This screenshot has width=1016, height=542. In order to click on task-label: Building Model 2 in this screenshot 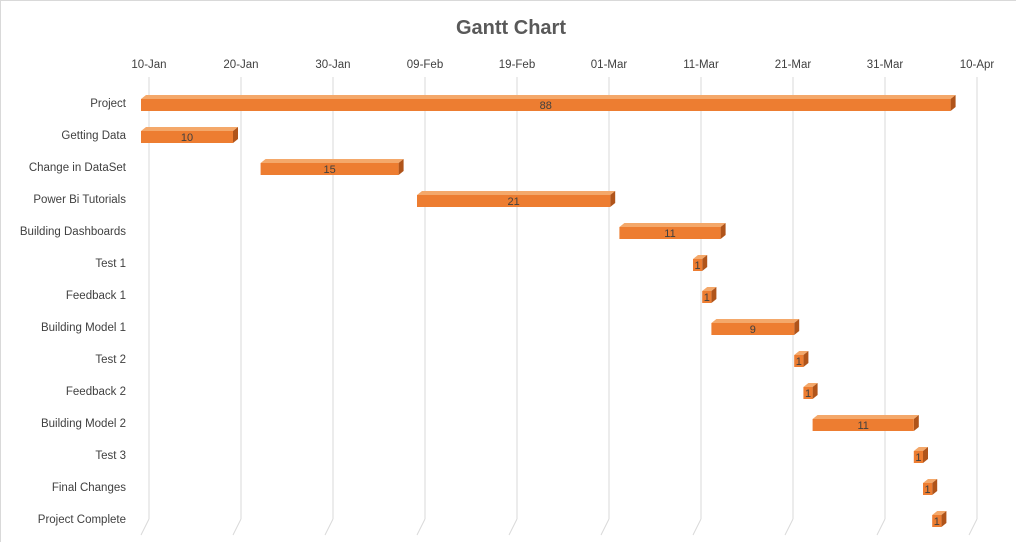, I will do `click(83, 424)`.